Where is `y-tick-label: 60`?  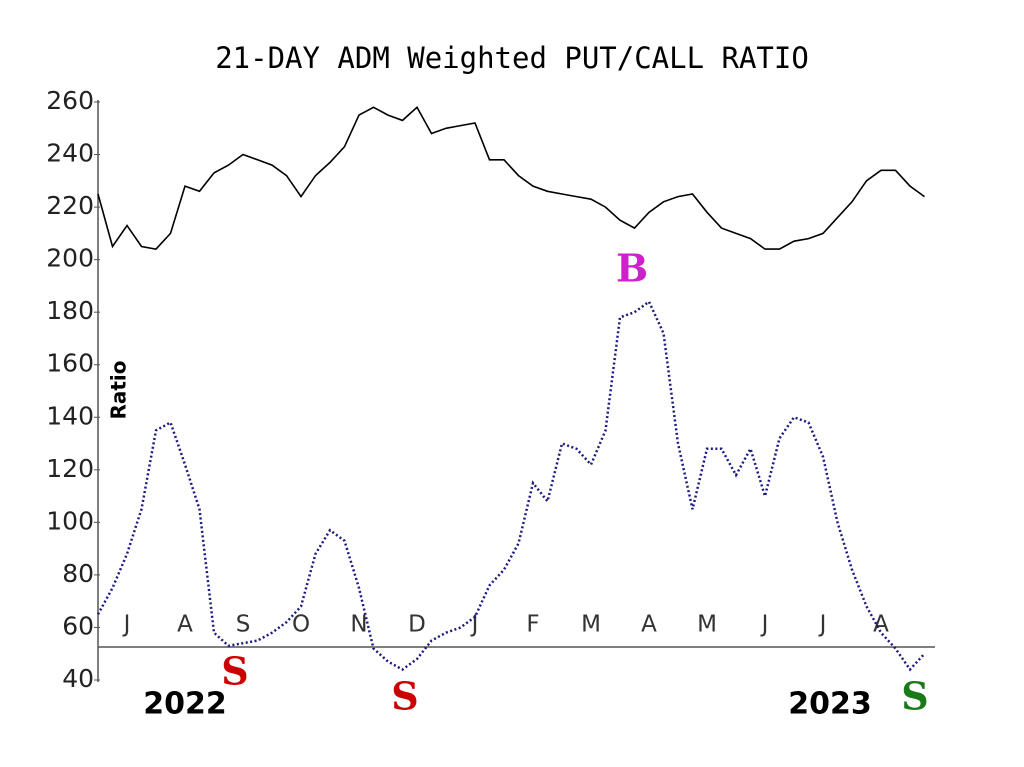 y-tick-label: 60 is located at coordinates (78, 625).